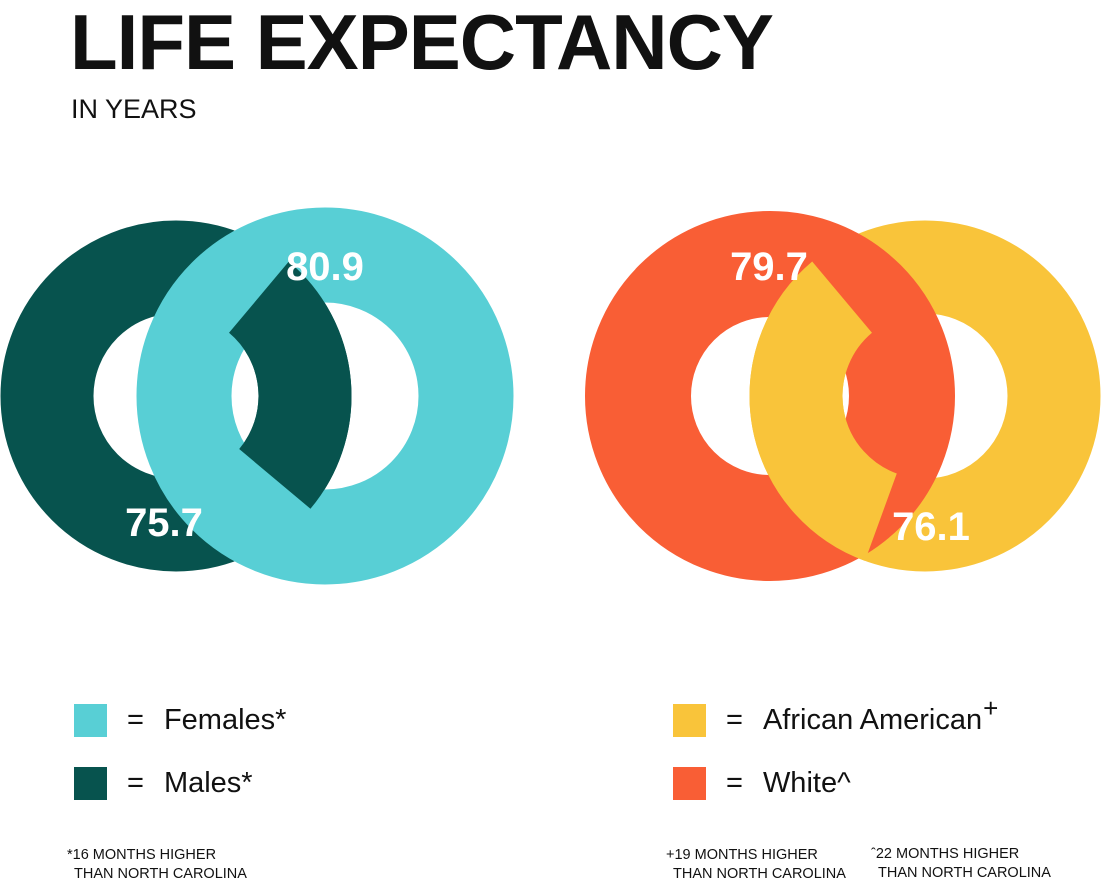 The height and width of the screenshot is (884, 1102). Describe the element at coordinates (208, 783) in the screenshot. I see `males-label: Males*` at that location.